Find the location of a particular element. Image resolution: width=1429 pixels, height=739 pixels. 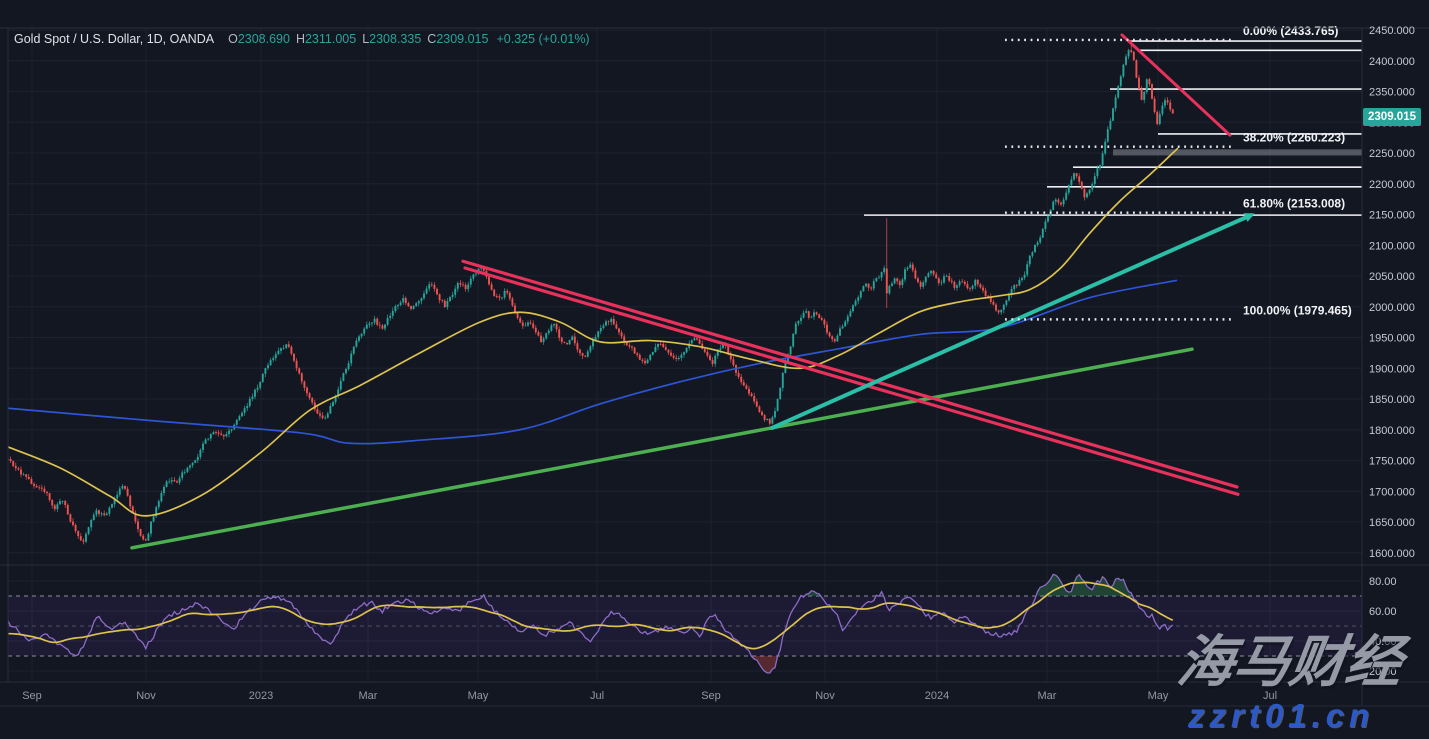

price-axis-label: 2400.000 is located at coordinates (1392, 62).